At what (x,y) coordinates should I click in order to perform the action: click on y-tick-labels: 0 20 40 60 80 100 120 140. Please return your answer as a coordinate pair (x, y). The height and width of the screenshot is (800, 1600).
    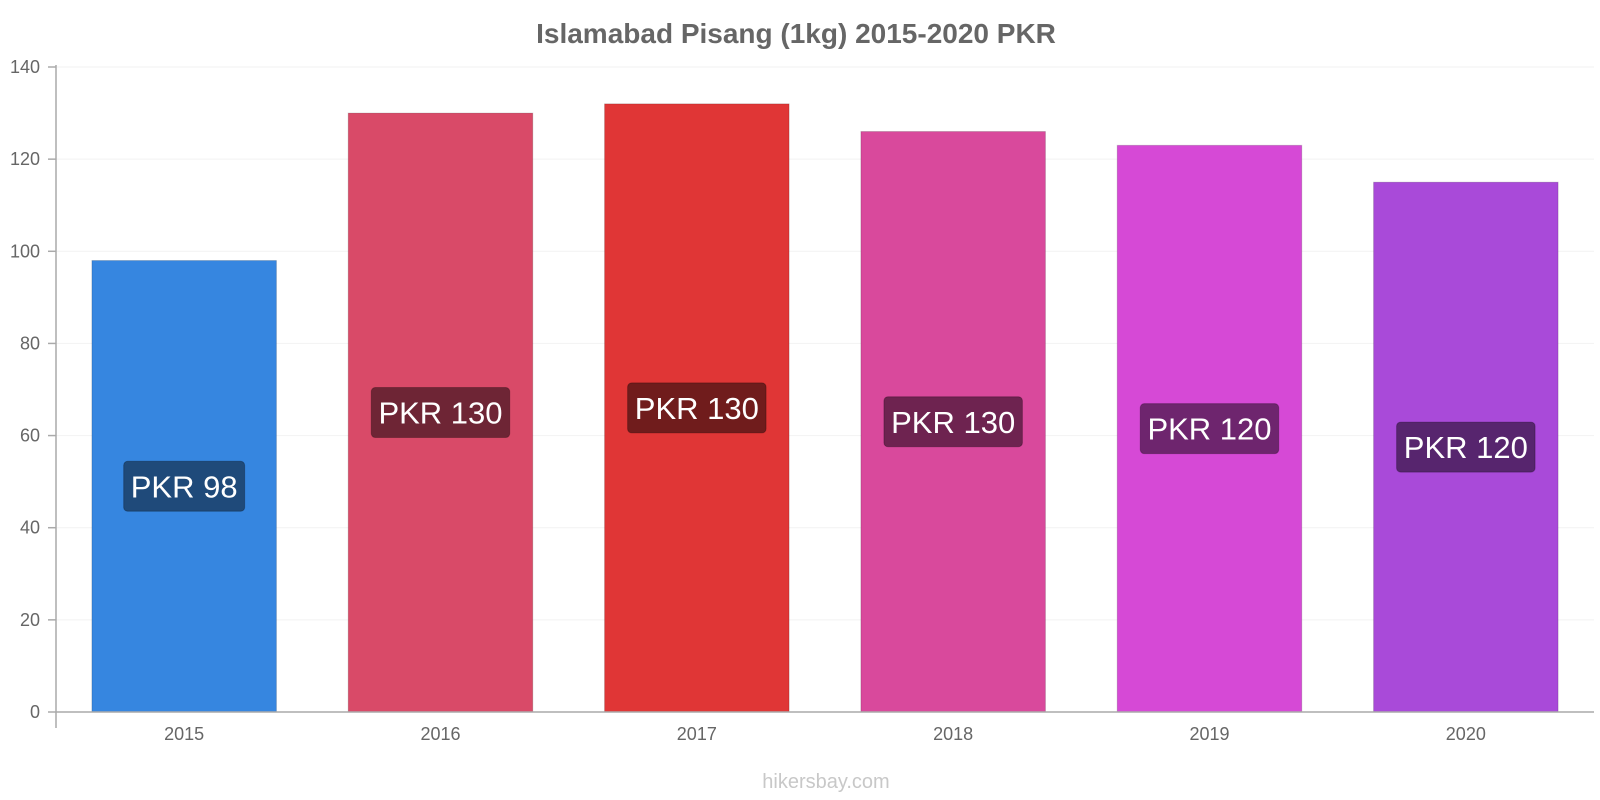
    Looking at the image, I should click on (25, 389).